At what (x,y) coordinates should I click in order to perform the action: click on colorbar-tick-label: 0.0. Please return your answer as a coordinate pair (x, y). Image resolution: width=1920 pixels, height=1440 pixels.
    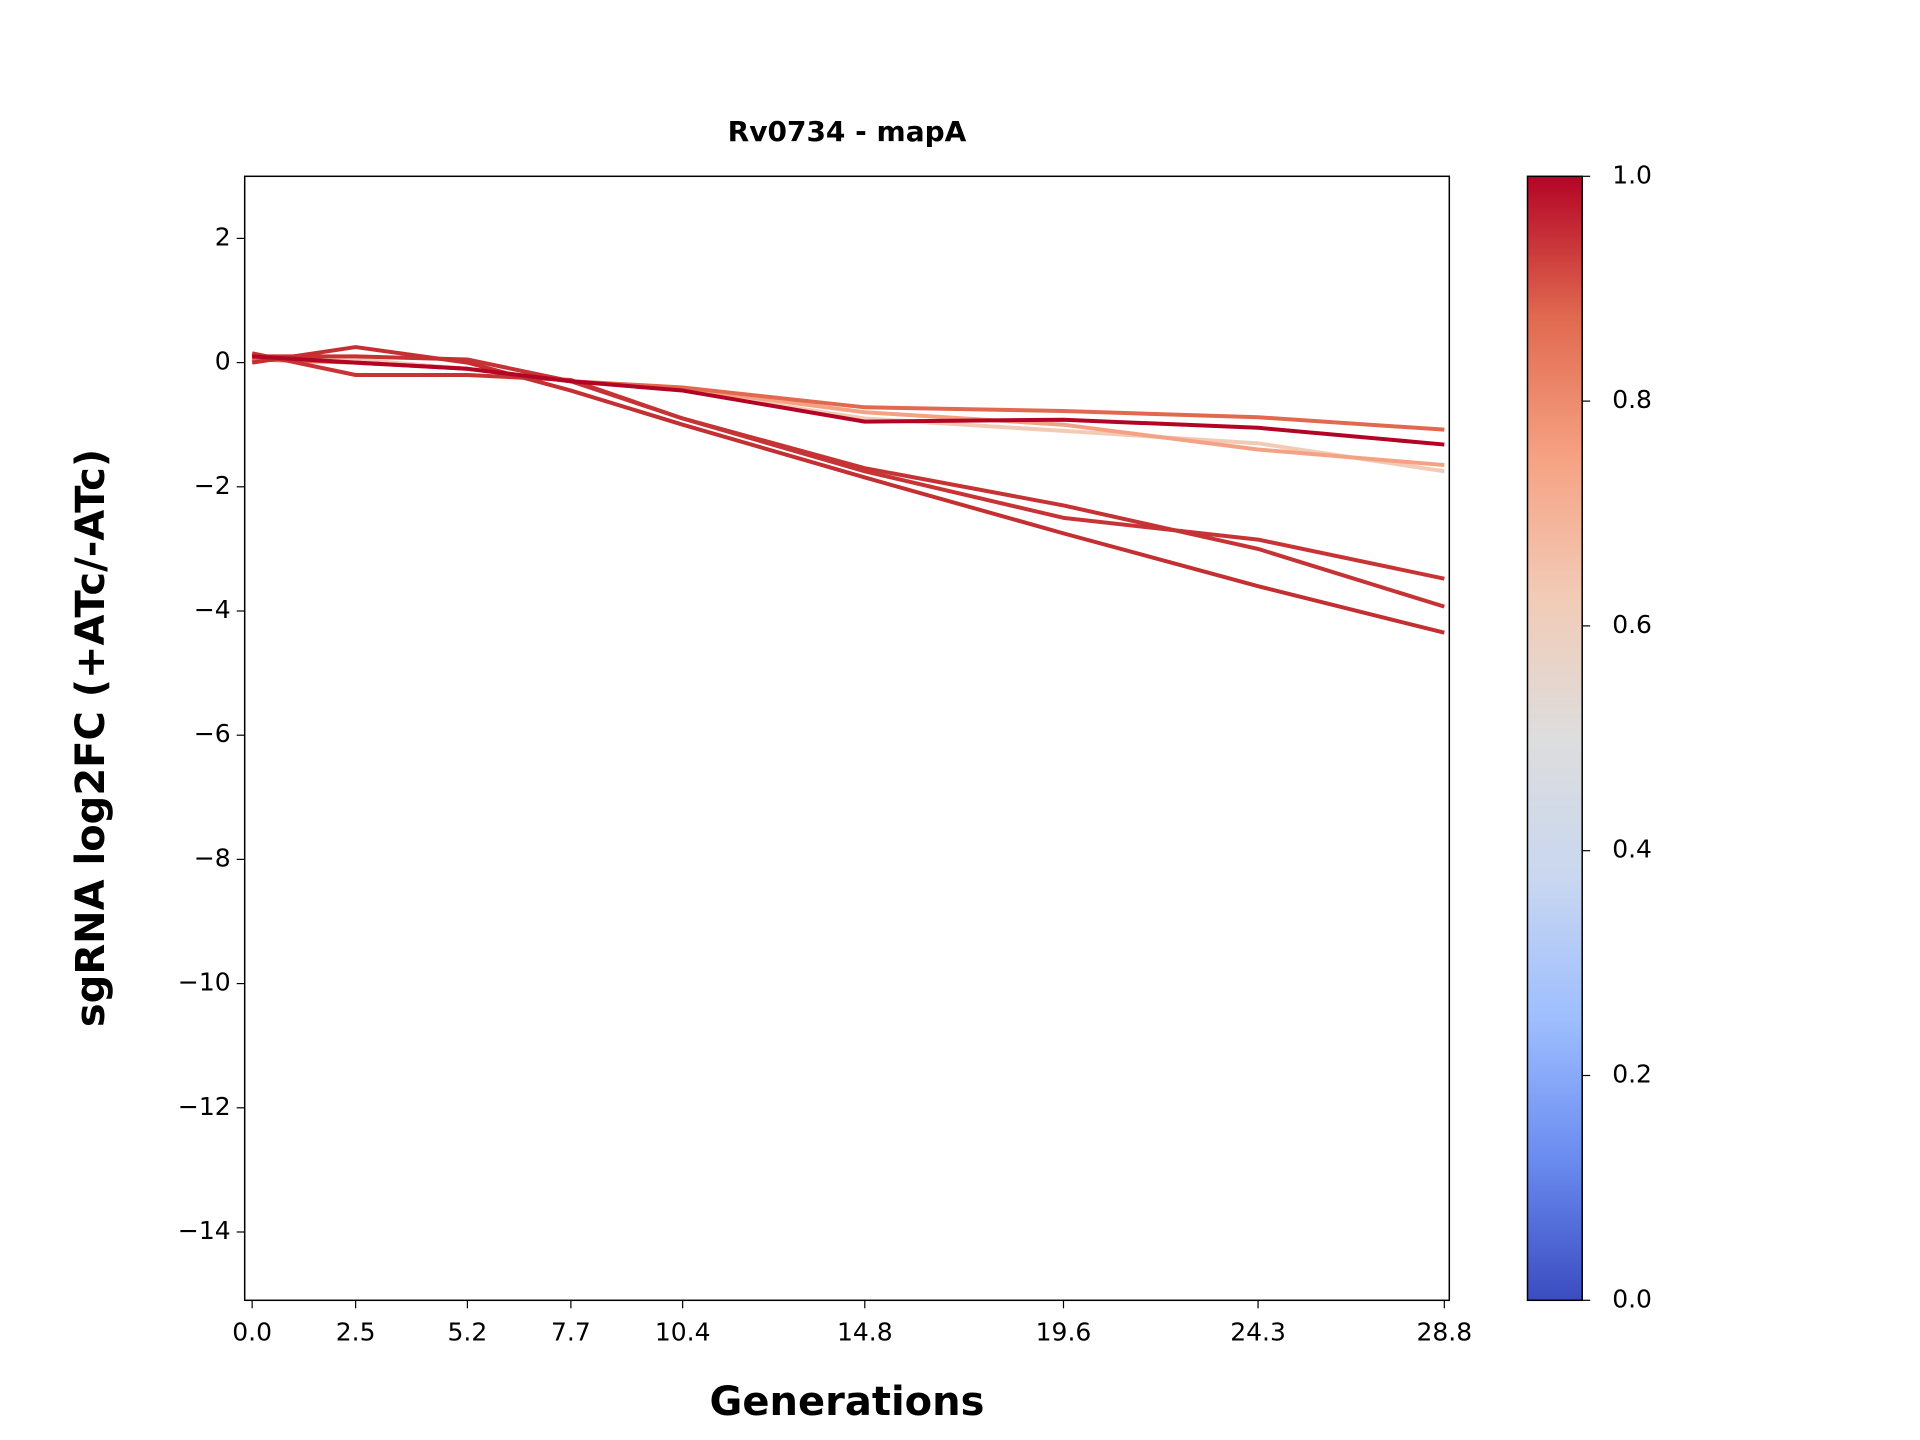
    Looking at the image, I should click on (1632, 1298).